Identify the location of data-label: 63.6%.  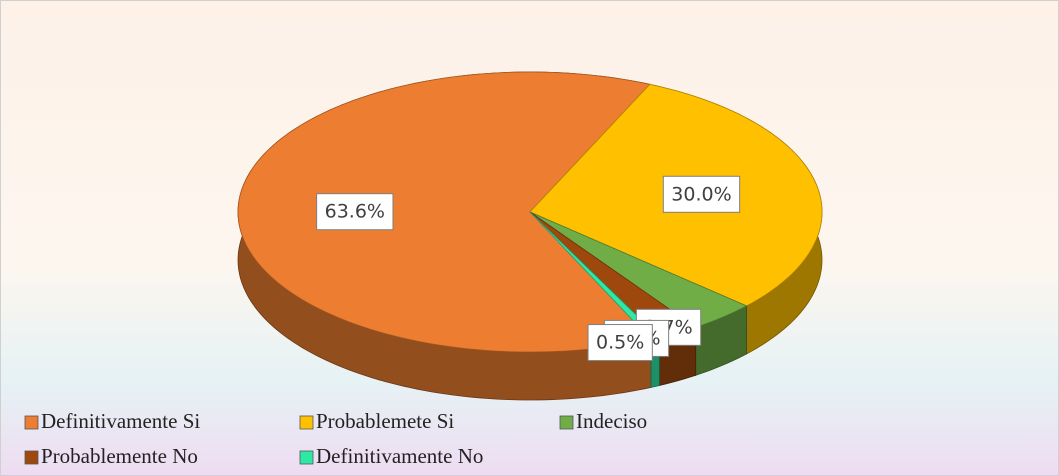
(355, 212).